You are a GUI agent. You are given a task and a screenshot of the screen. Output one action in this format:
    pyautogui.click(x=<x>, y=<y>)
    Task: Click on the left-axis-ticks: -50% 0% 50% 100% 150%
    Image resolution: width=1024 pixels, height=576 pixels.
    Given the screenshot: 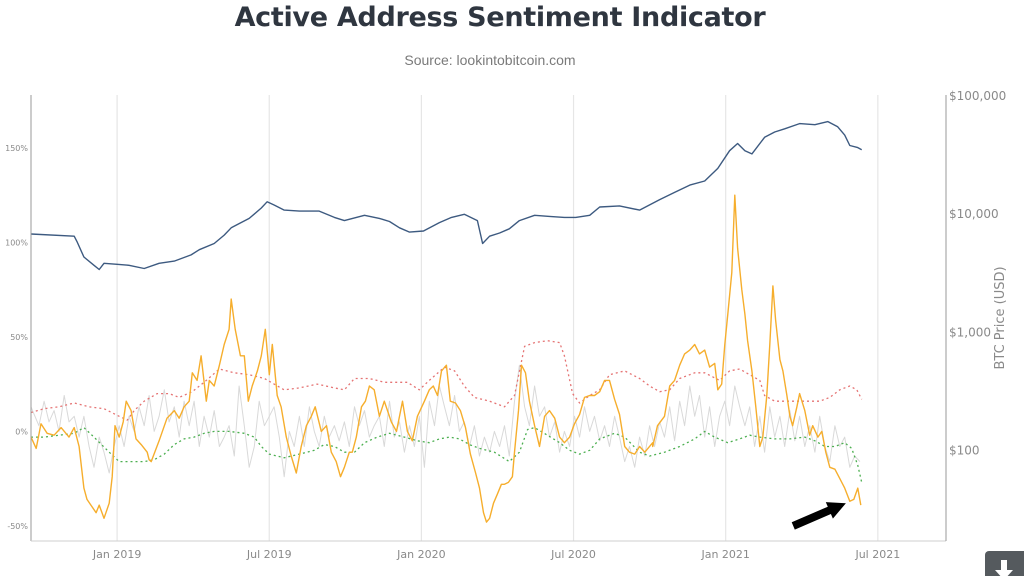 What is the action you would take?
    pyautogui.click(x=16, y=337)
    